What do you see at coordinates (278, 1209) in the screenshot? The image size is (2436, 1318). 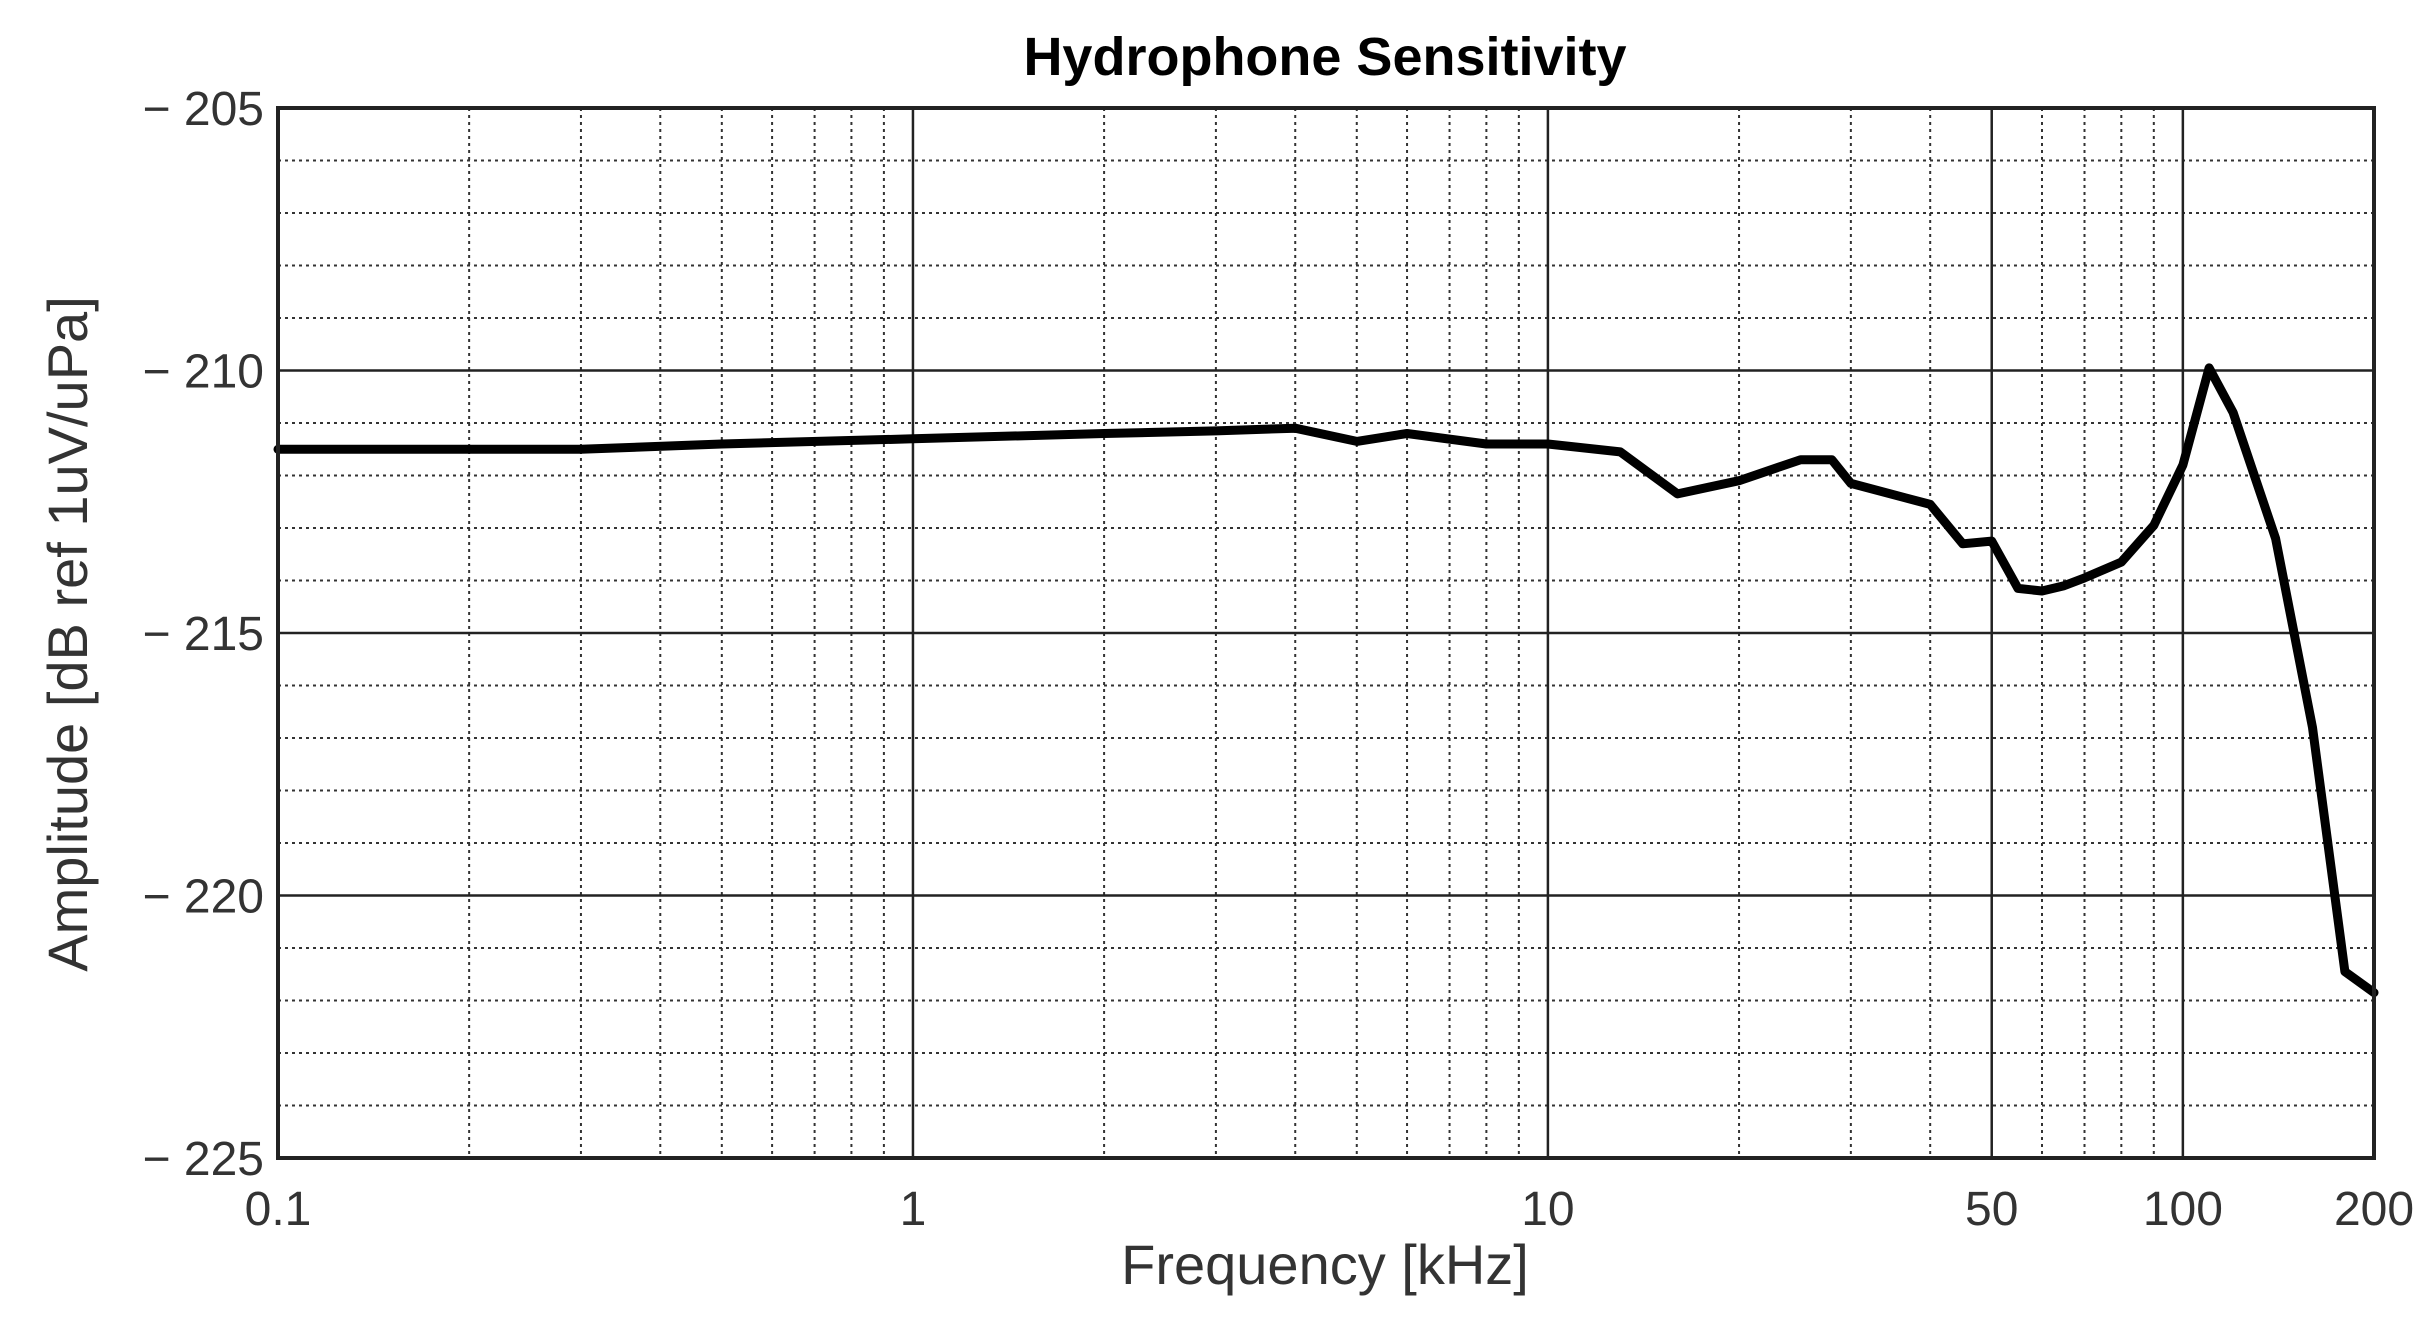 I see `x-tick-label: 0.1` at bounding box center [278, 1209].